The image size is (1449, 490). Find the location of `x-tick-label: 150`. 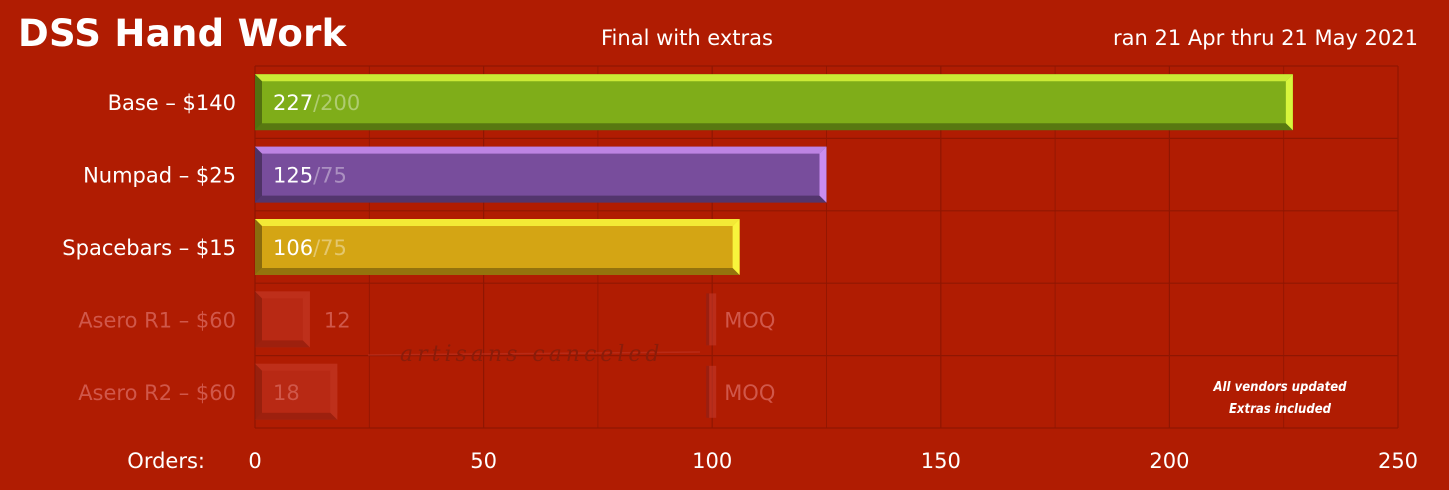

x-tick-label: 150 is located at coordinates (941, 461).